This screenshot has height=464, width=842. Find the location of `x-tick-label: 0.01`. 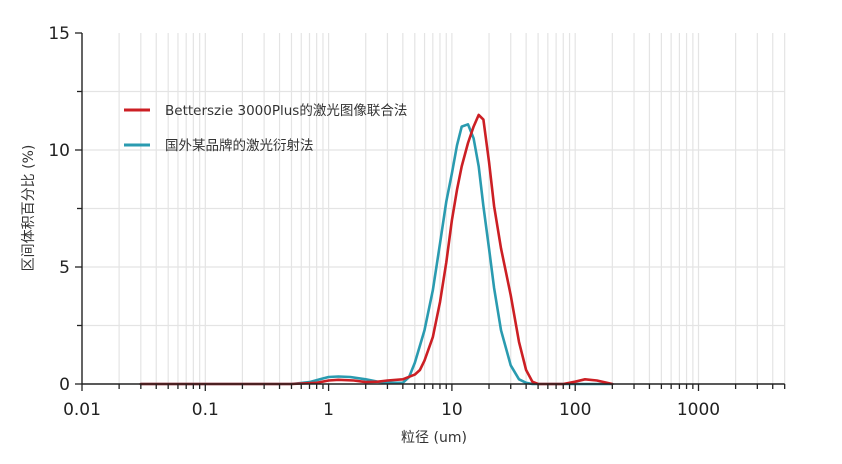

x-tick-label: 0.01 is located at coordinates (82, 410).